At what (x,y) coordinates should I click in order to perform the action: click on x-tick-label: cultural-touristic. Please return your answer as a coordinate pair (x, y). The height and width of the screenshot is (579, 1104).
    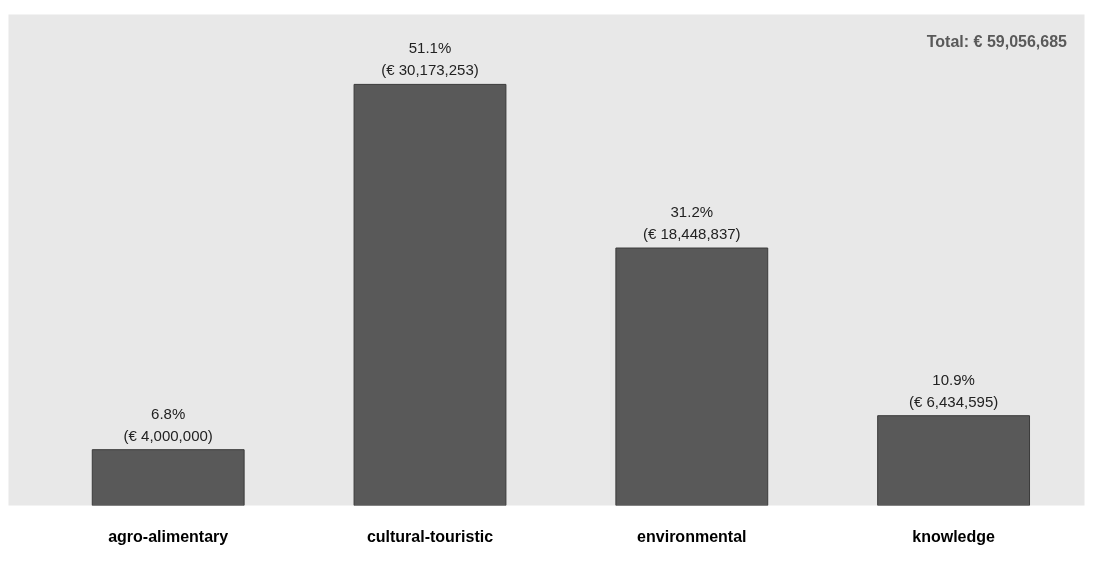
    Looking at the image, I should click on (430, 536).